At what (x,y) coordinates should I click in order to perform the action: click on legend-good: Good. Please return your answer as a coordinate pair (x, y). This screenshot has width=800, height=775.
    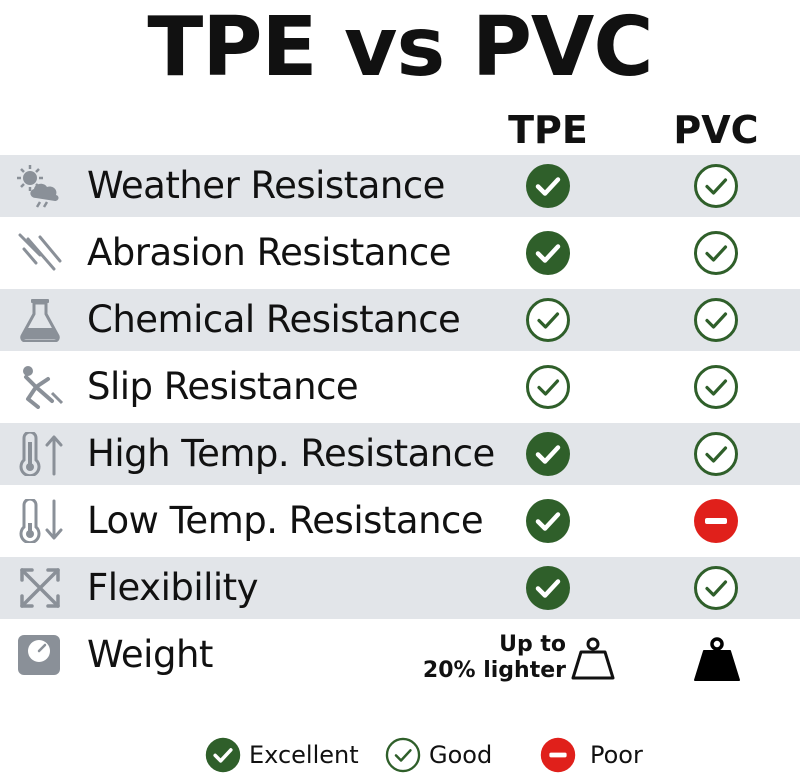
    Looking at the image, I should click on (438, 755).